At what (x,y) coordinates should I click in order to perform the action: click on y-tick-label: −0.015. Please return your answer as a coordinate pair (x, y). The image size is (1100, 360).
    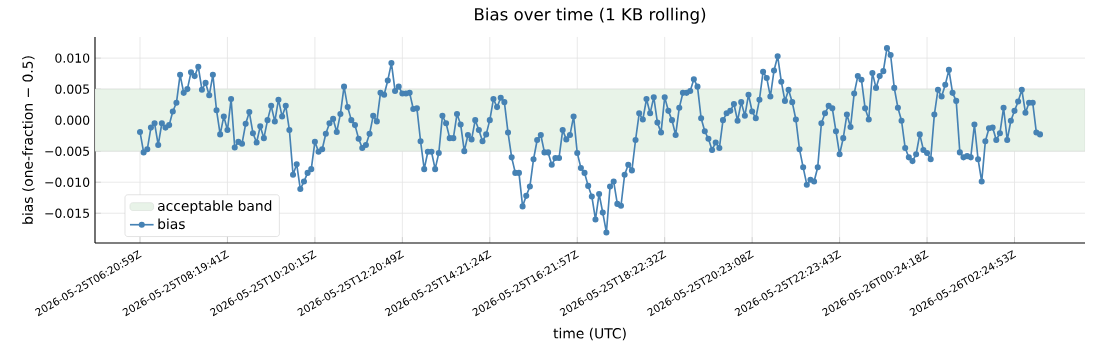
    Looking at the image, I should click on (67, 213).